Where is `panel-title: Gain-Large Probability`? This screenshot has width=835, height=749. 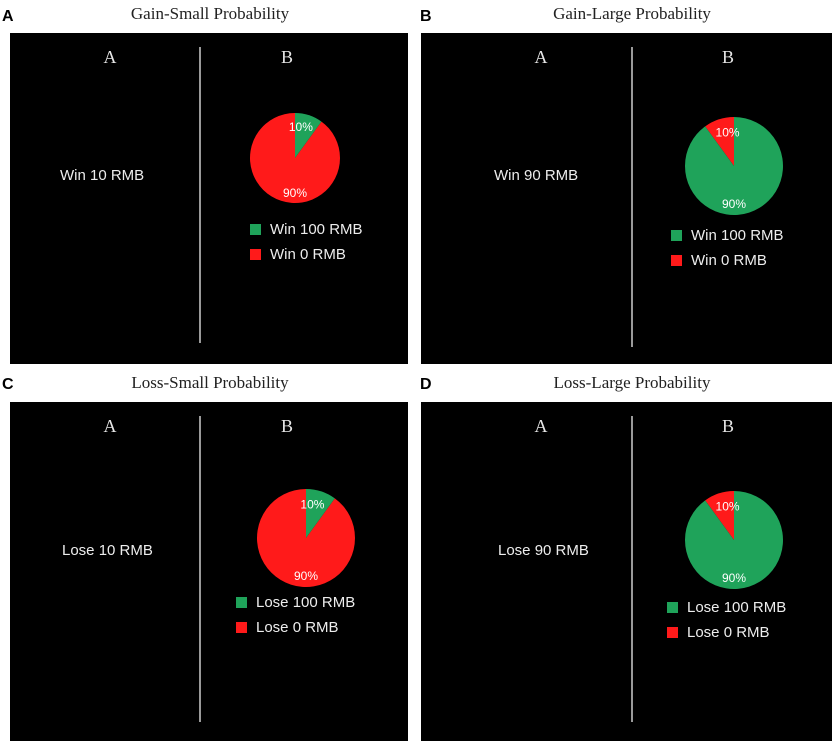
panel-title: Gain-Large Probability is located at coordinates (632, 13).